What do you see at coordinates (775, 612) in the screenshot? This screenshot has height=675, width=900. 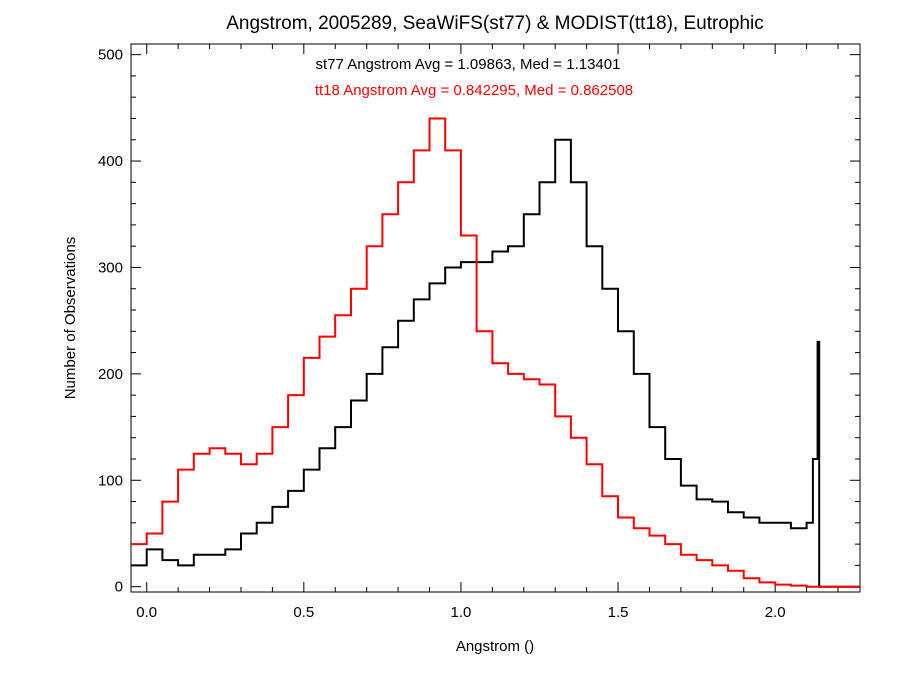 I see `x-tick-label: 2.0` at bounding box center [775, 612].